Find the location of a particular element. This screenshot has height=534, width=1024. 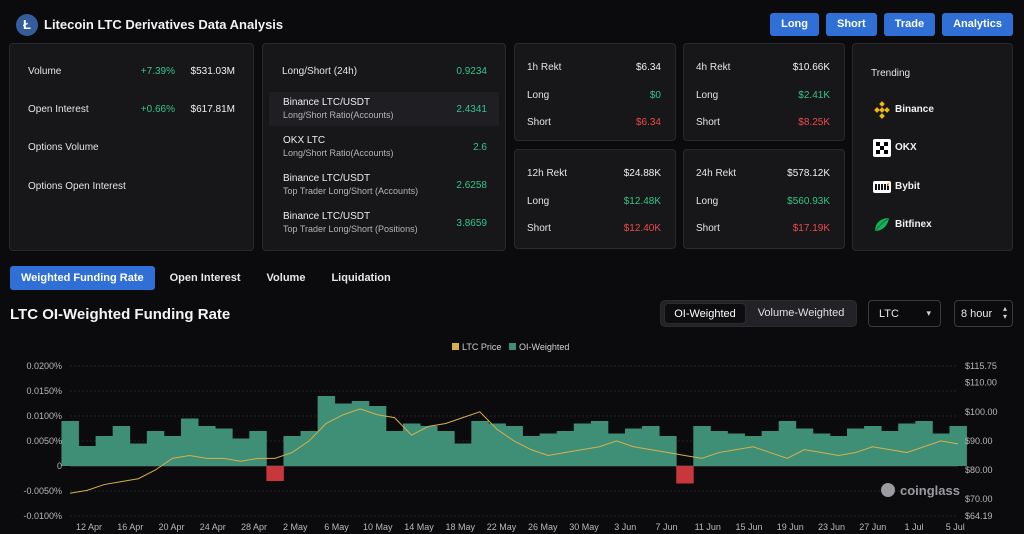

short-button: Short is located at coordinates (851, 24).